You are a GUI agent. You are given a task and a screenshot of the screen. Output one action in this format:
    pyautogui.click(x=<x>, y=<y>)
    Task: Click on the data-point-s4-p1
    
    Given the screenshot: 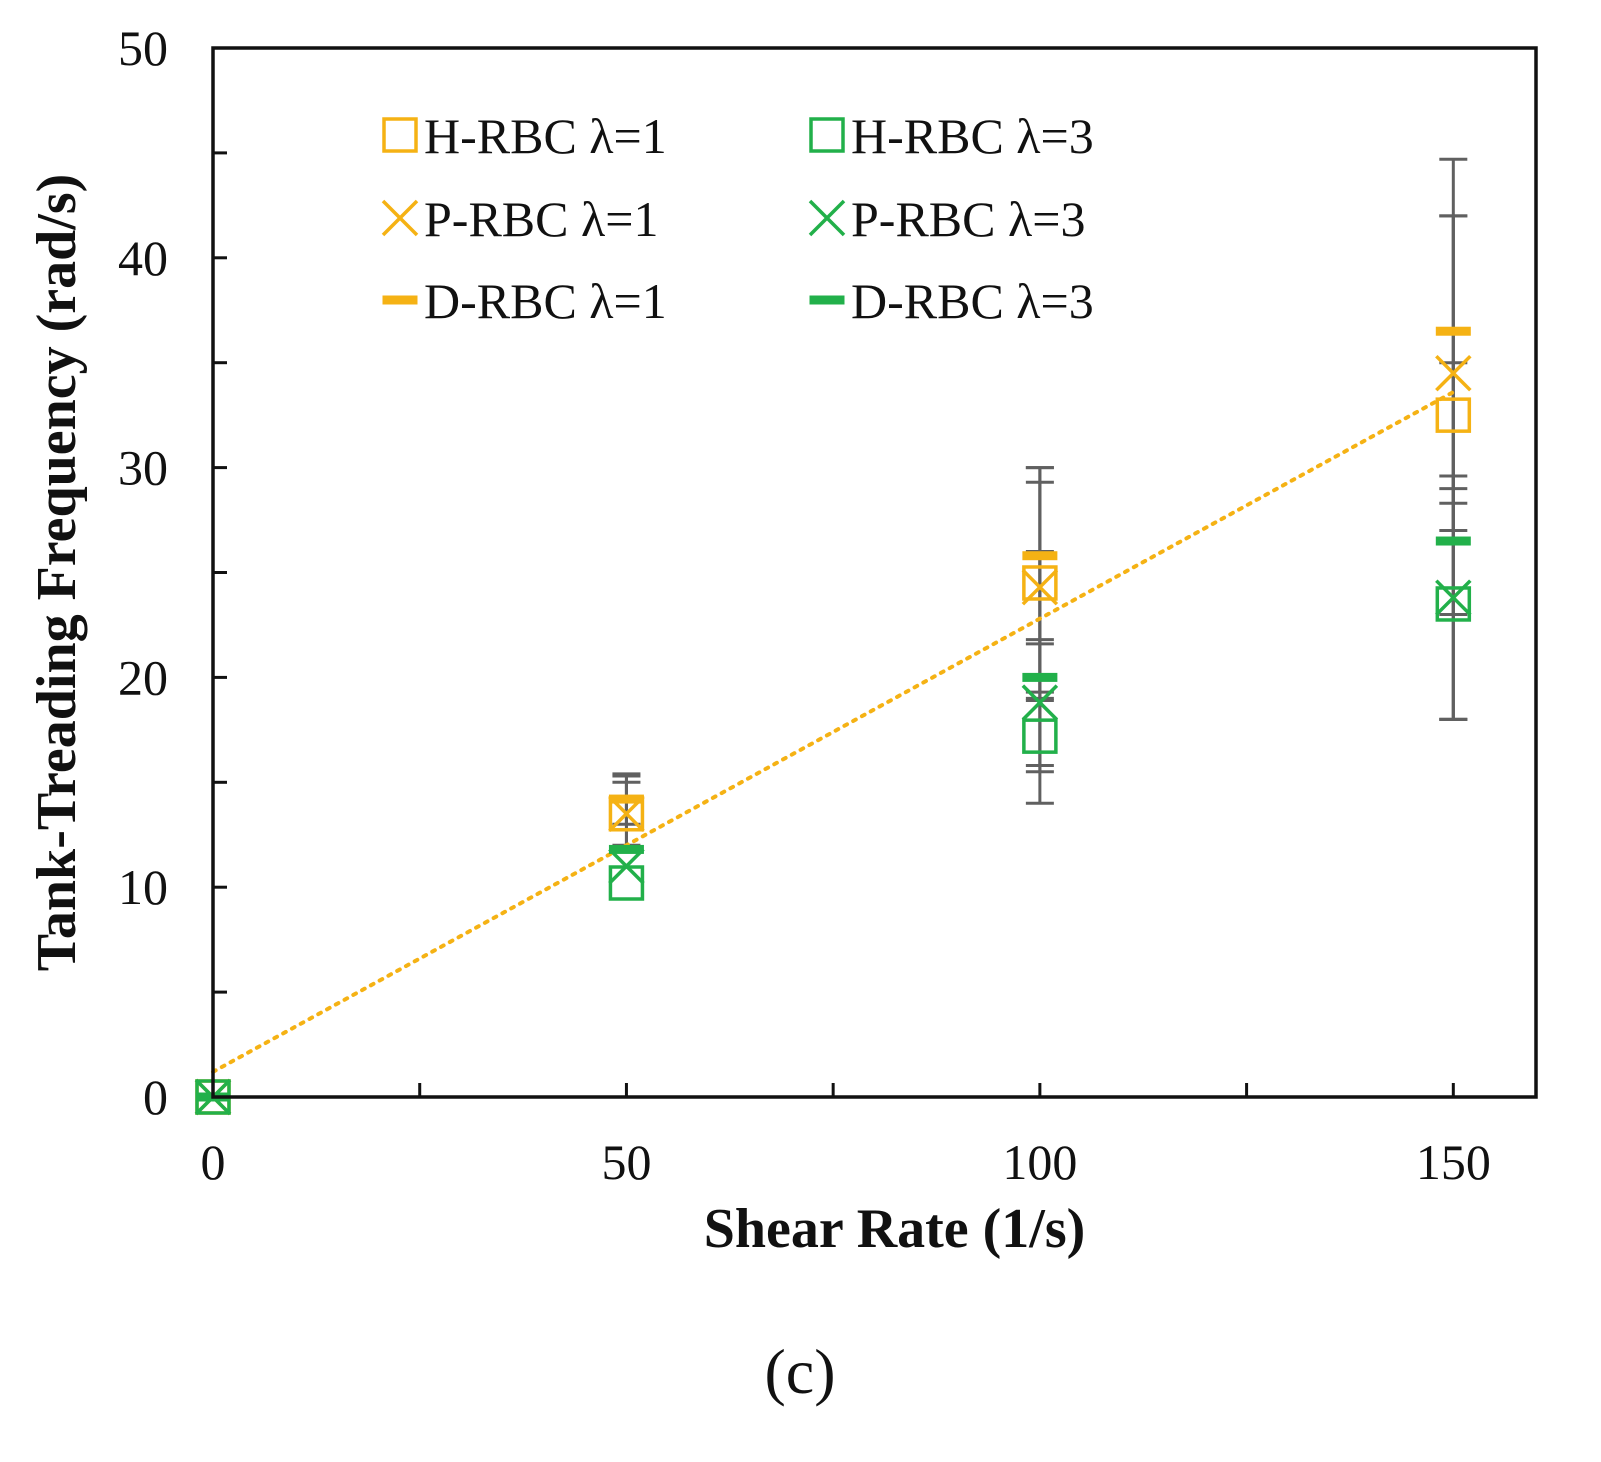 What is the action you would take?
    pyautogui.click(x=626, y=866)
    